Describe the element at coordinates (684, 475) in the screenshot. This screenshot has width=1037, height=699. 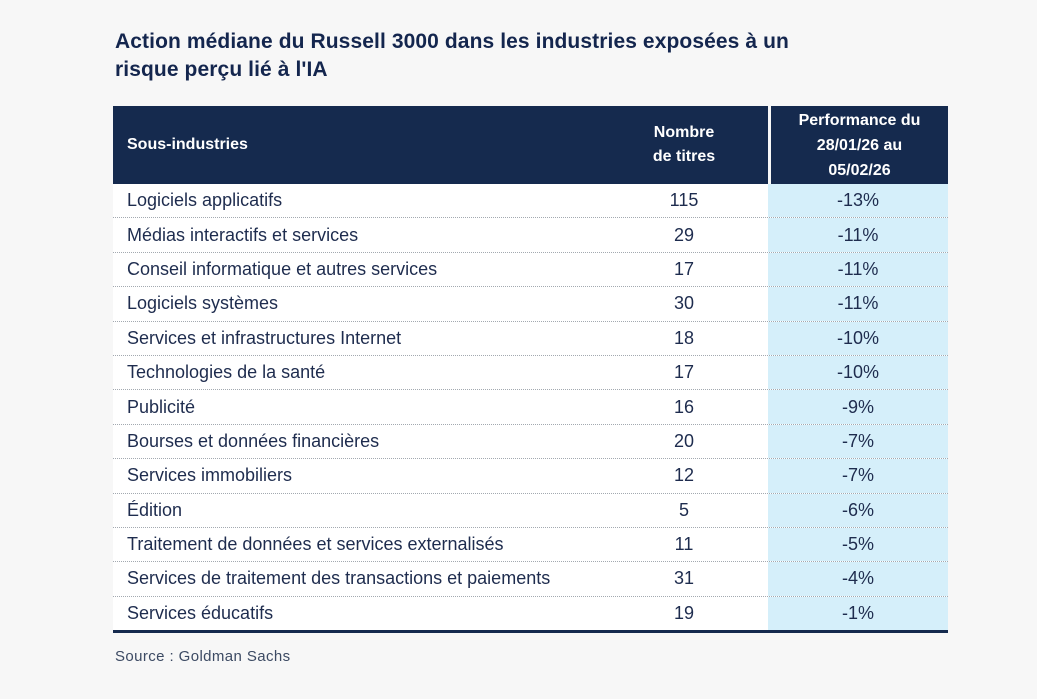
I see `count-cell: 12` at that location.